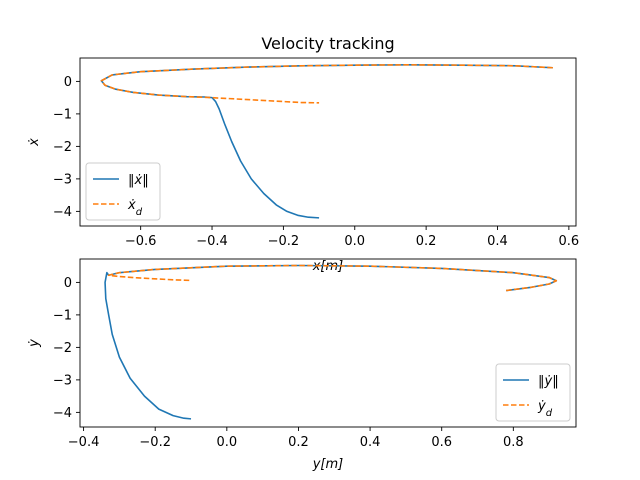  What do you see at coordinates (513, 442) in the screenshot?
I see `x-tick-label: 0.8` at bounding box center [513, 442].